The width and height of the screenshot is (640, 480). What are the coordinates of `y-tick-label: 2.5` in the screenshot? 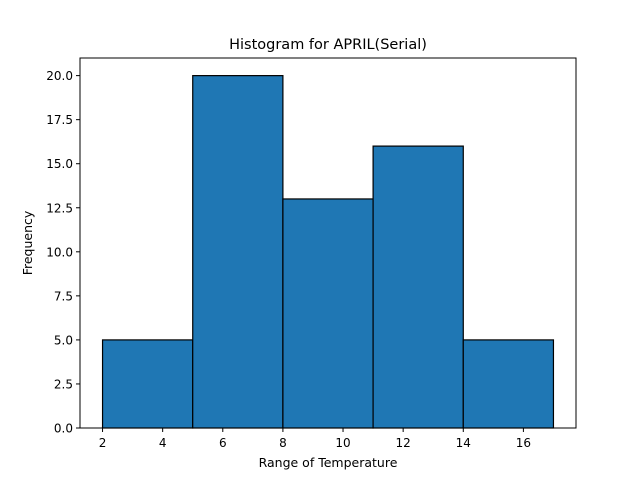 It's located at (63, 384).